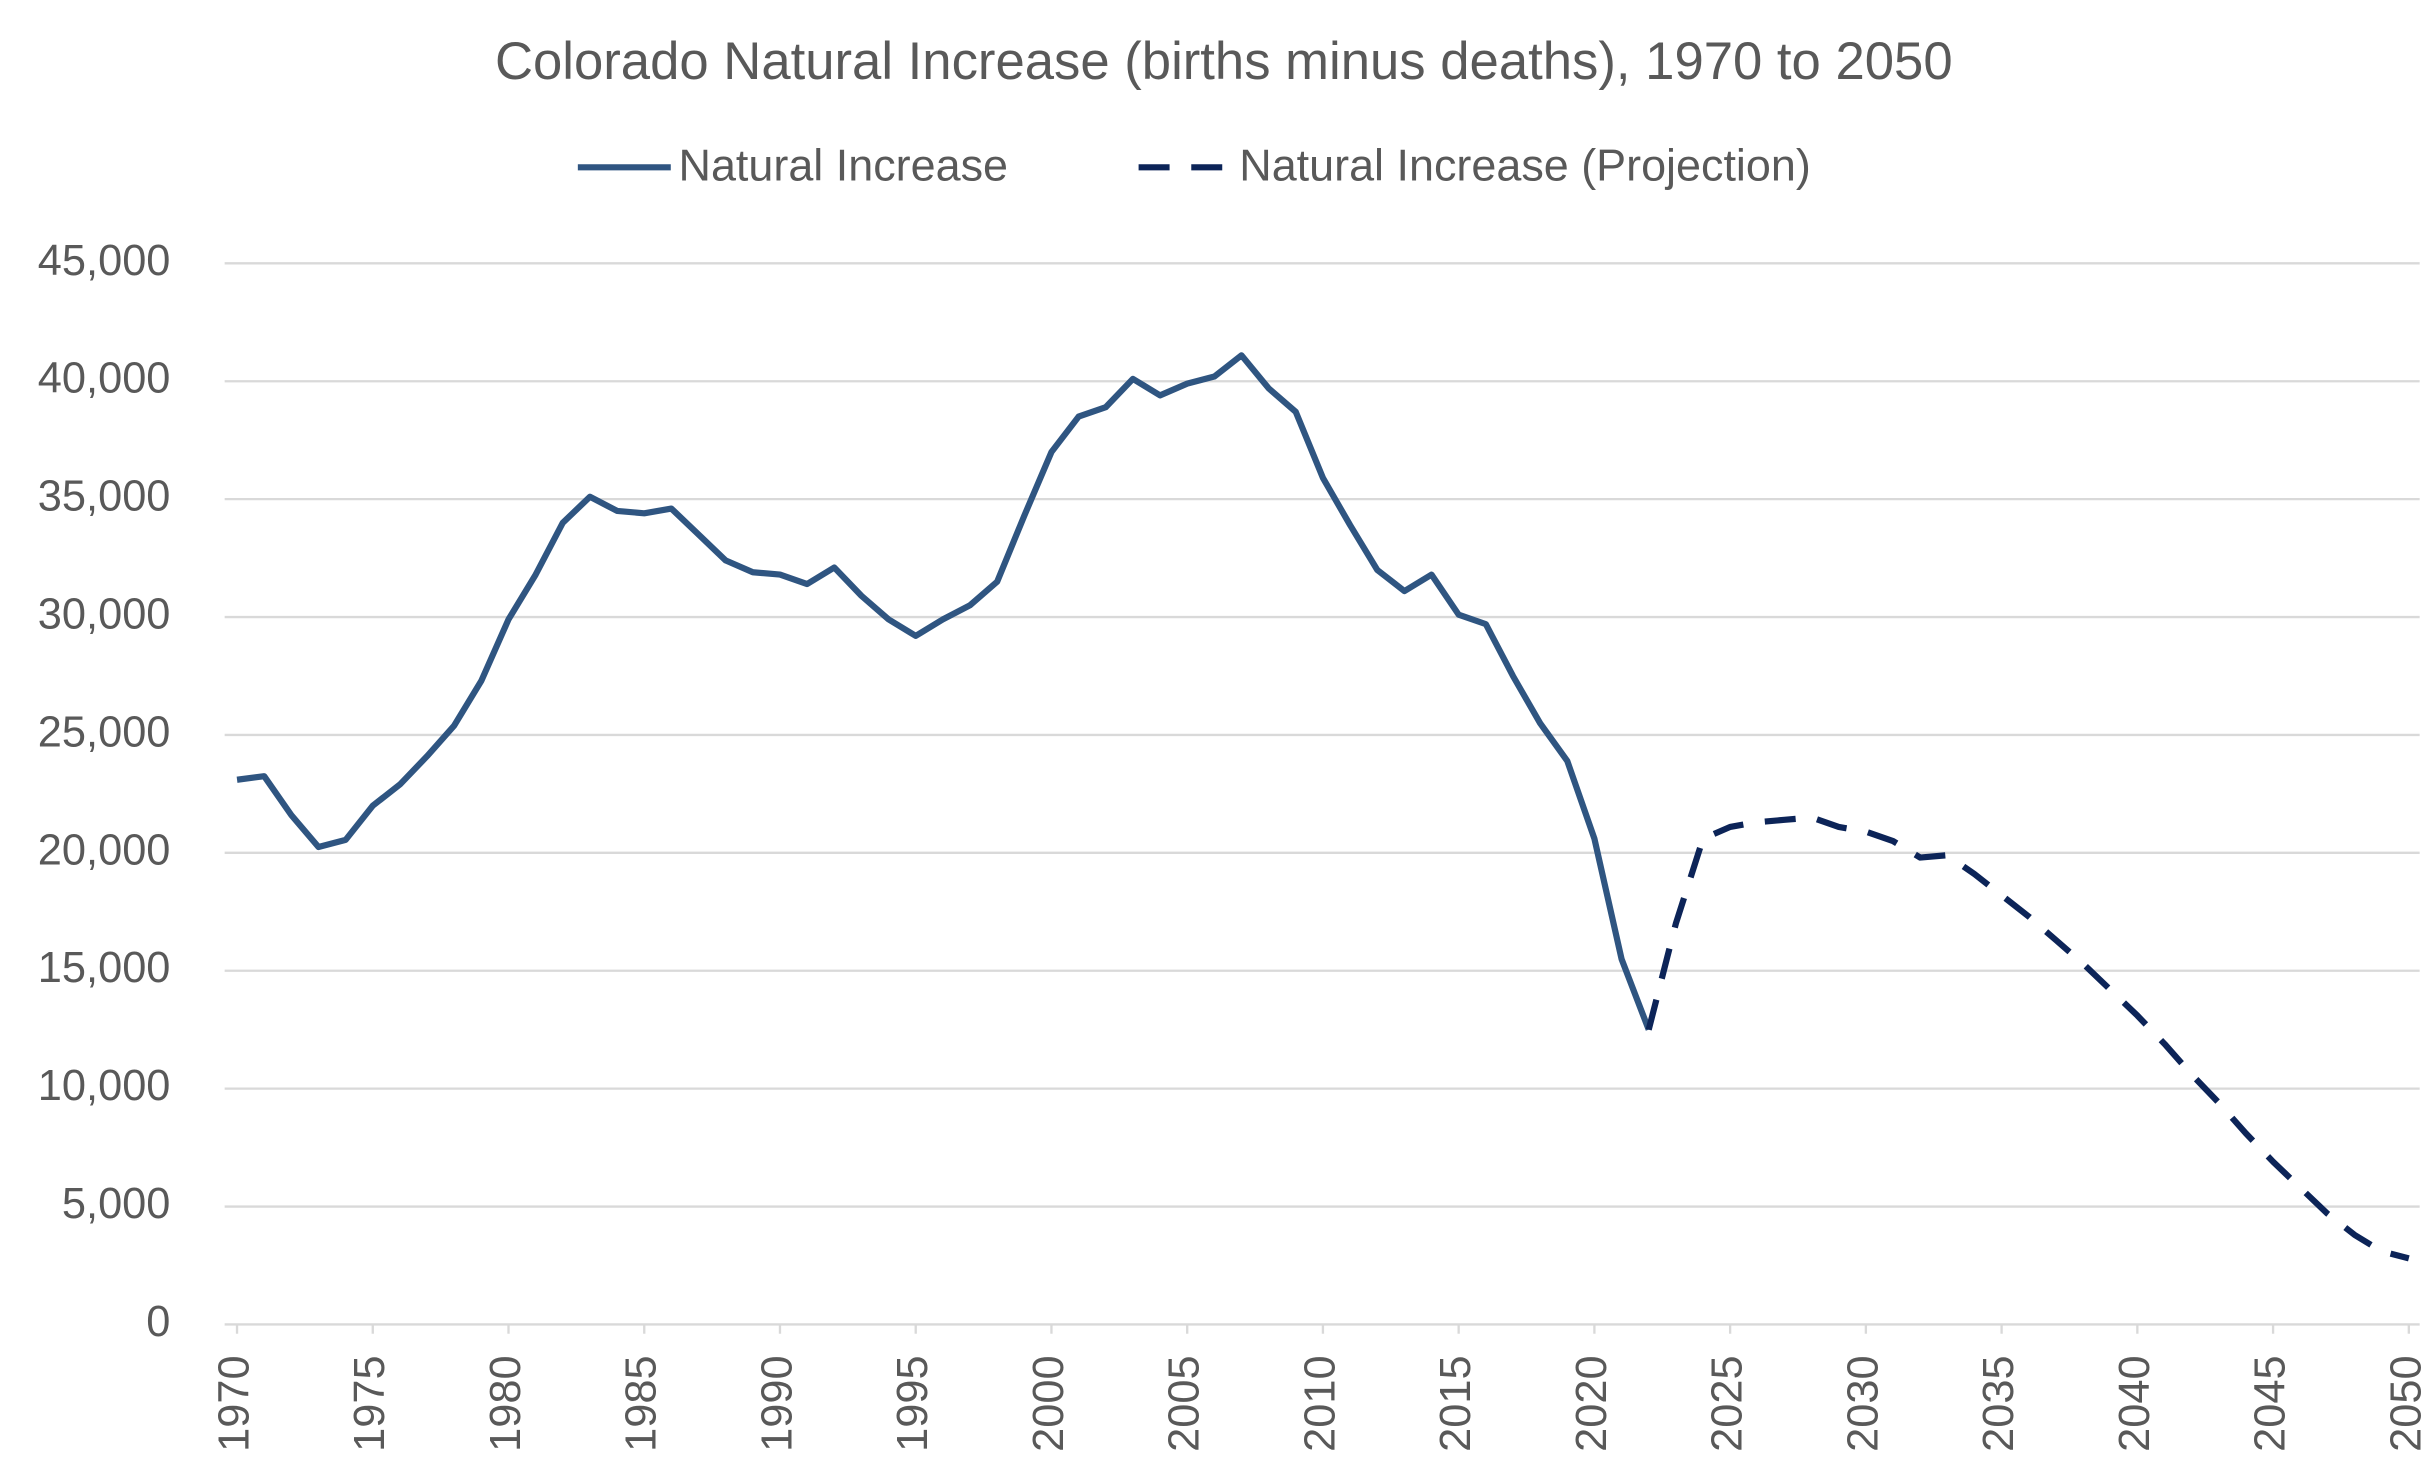 This screenshot has height=1484, width=2429. I want to click on x-tick-label: 1995, so click(913, 1403).